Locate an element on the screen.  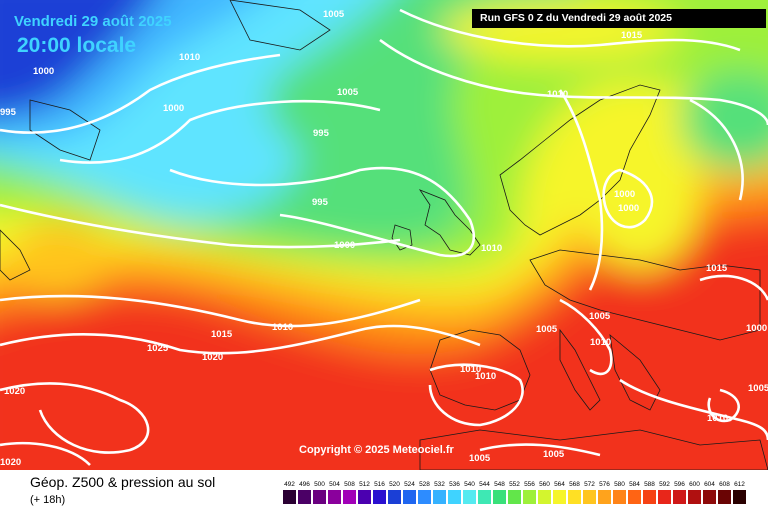
legend-tick-label: 584 is located at coordinates (634, 484).